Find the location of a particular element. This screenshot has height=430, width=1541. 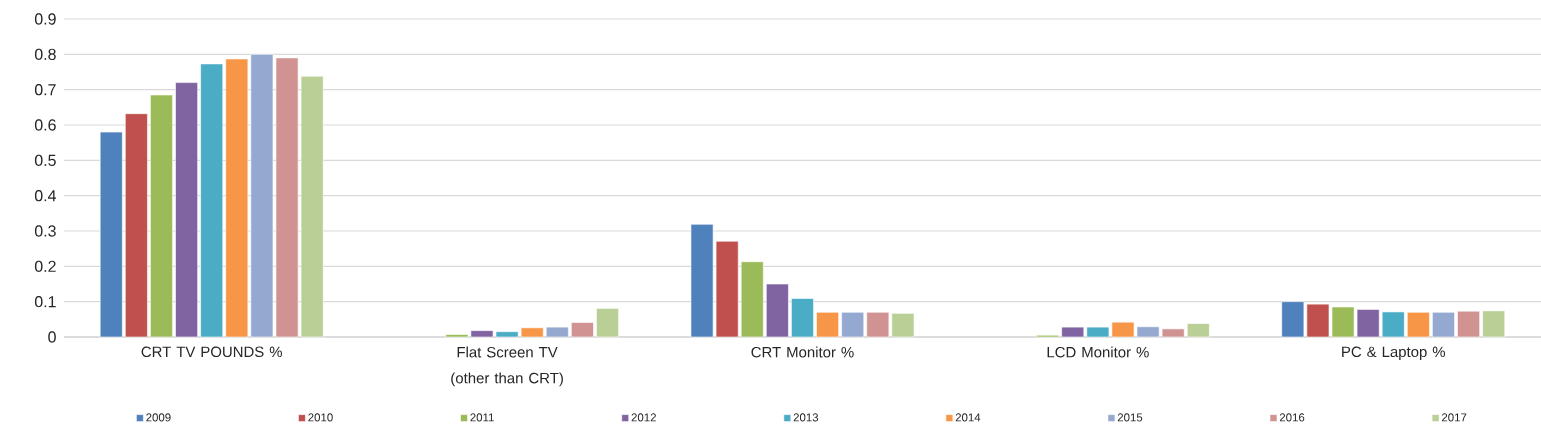

y-tick-label: 0.3 is located at coordinates (45, 231).